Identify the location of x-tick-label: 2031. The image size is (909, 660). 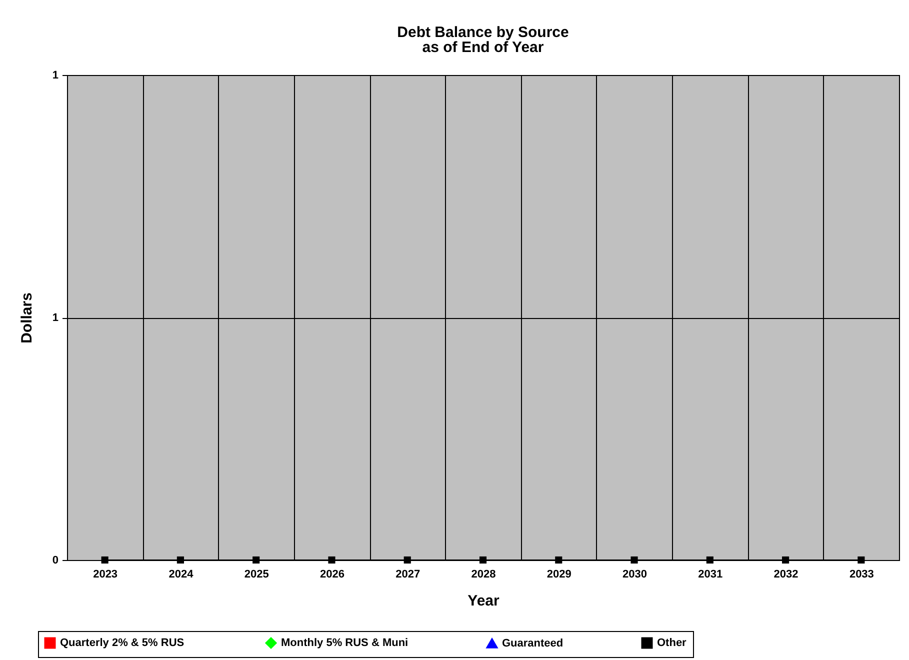
(710, 574).